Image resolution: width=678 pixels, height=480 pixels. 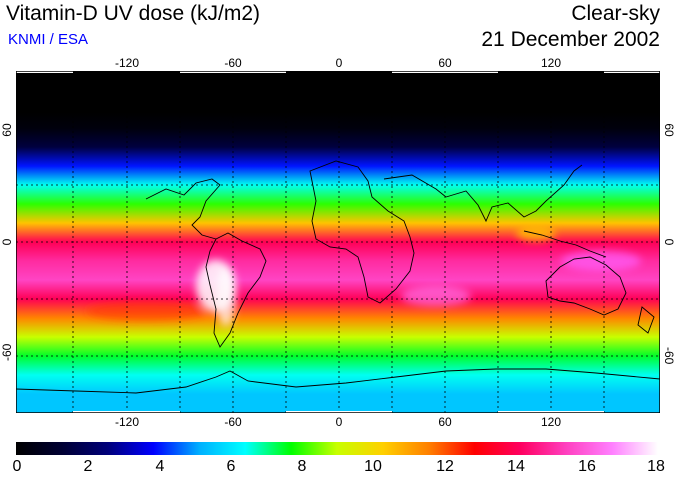 I want to click on africa-coast, so click(x=362, y=232).